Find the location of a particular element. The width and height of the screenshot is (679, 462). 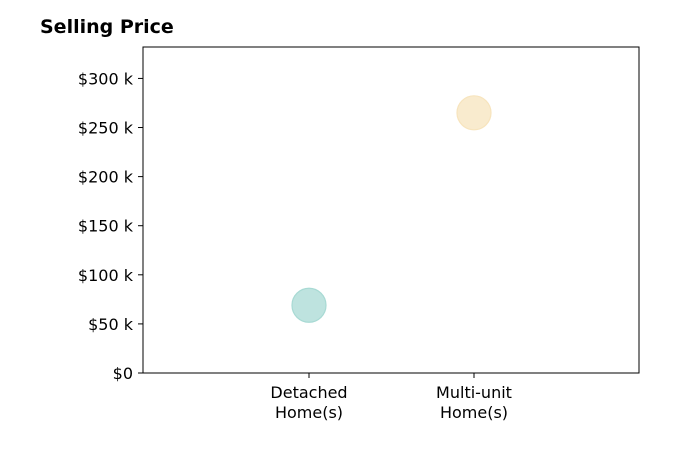

data-point-detached-homes is located at coordinates (309, 305).